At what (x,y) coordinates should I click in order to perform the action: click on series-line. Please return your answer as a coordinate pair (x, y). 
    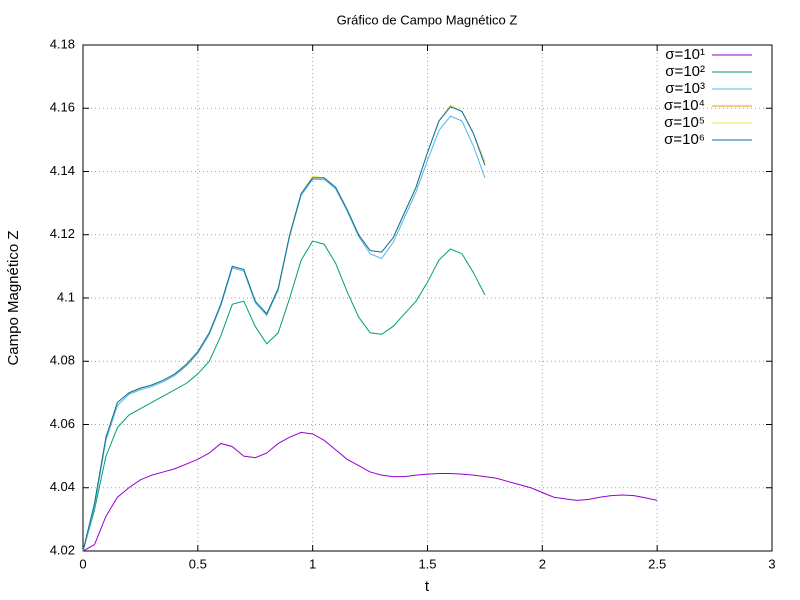
    Looking at the image, I should click on (370, 491).